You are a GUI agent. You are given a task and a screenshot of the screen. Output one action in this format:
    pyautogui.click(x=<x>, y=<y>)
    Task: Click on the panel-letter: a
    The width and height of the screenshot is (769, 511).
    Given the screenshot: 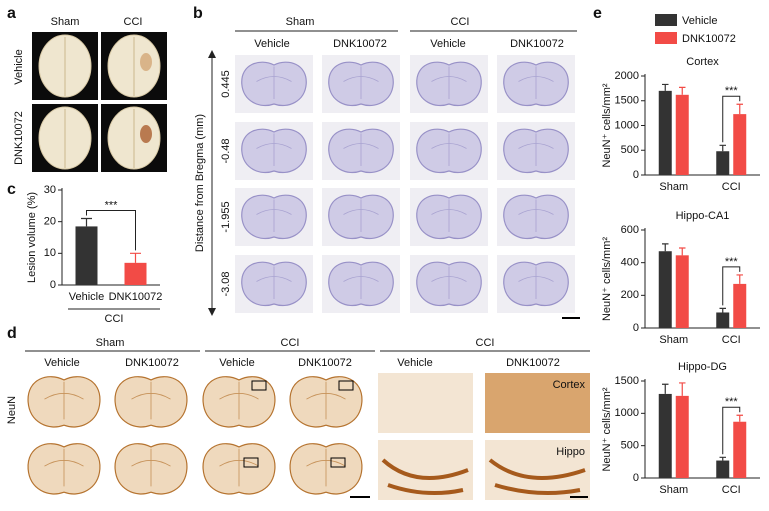 What is the action you would take?
    pyautogui.click(x=11, y=13)
    